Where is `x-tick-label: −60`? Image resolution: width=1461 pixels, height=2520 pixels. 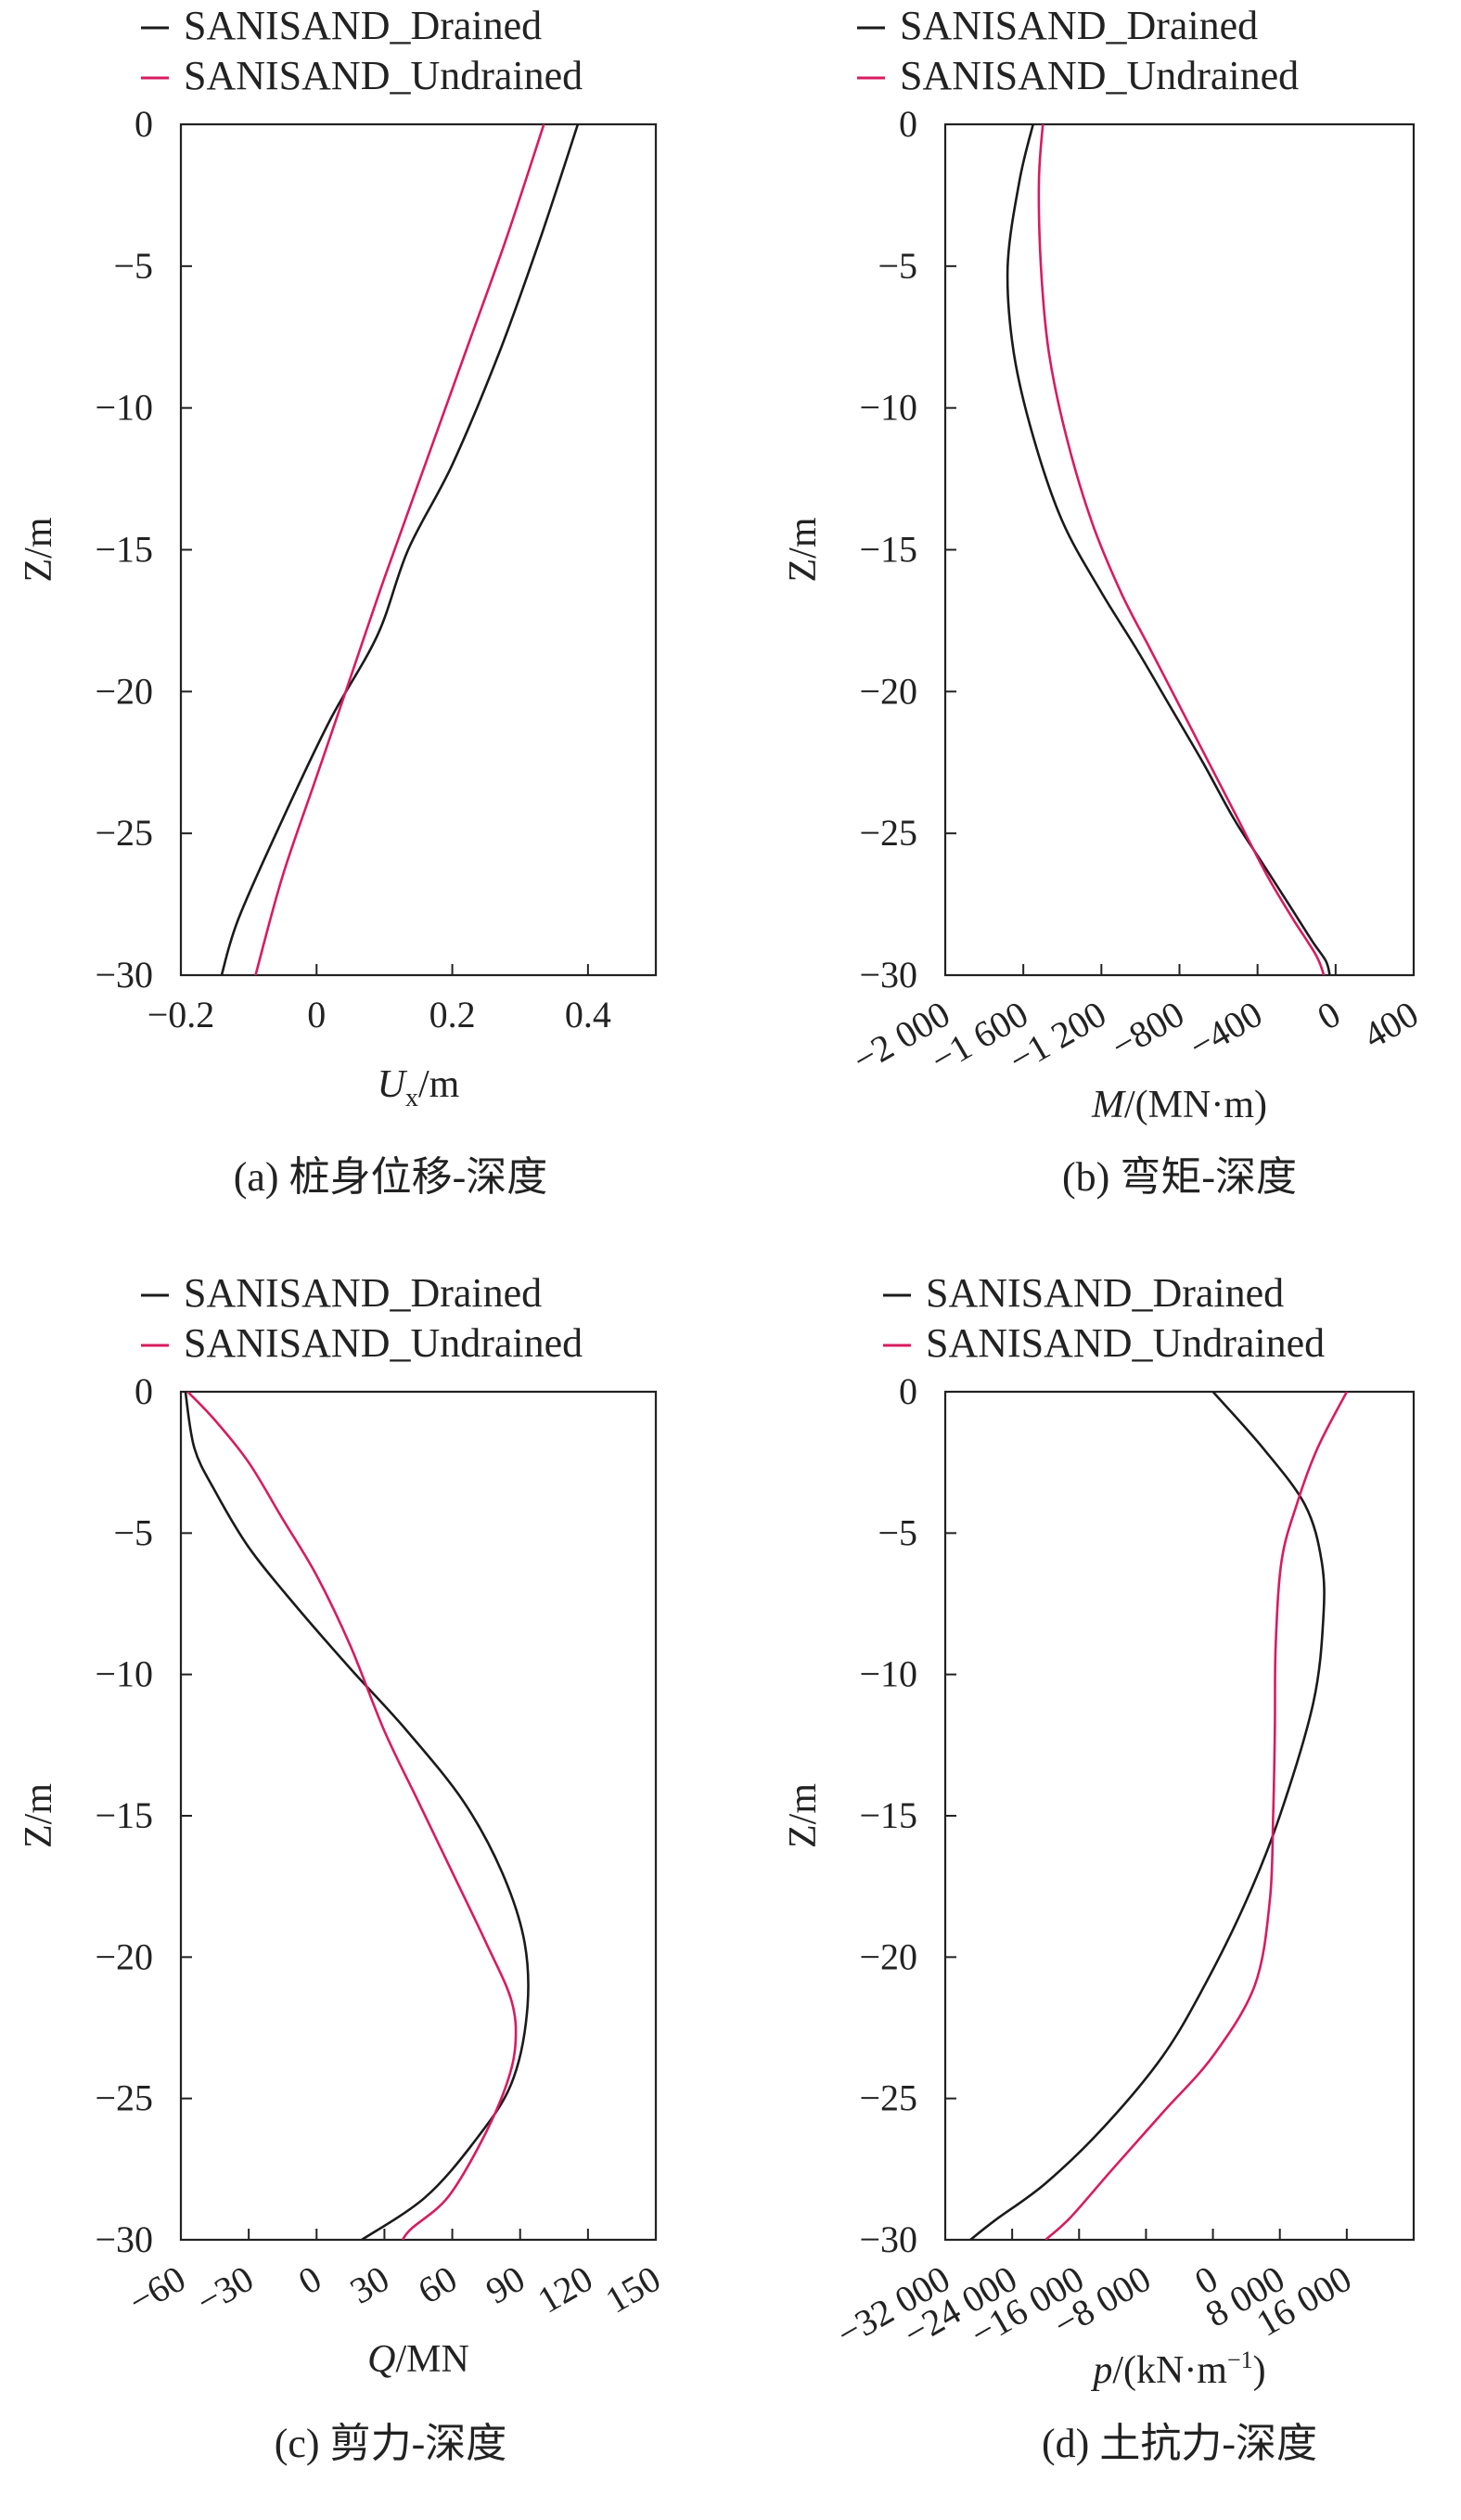 x-tick-label: −60 is located at coordinates (157, 2289).